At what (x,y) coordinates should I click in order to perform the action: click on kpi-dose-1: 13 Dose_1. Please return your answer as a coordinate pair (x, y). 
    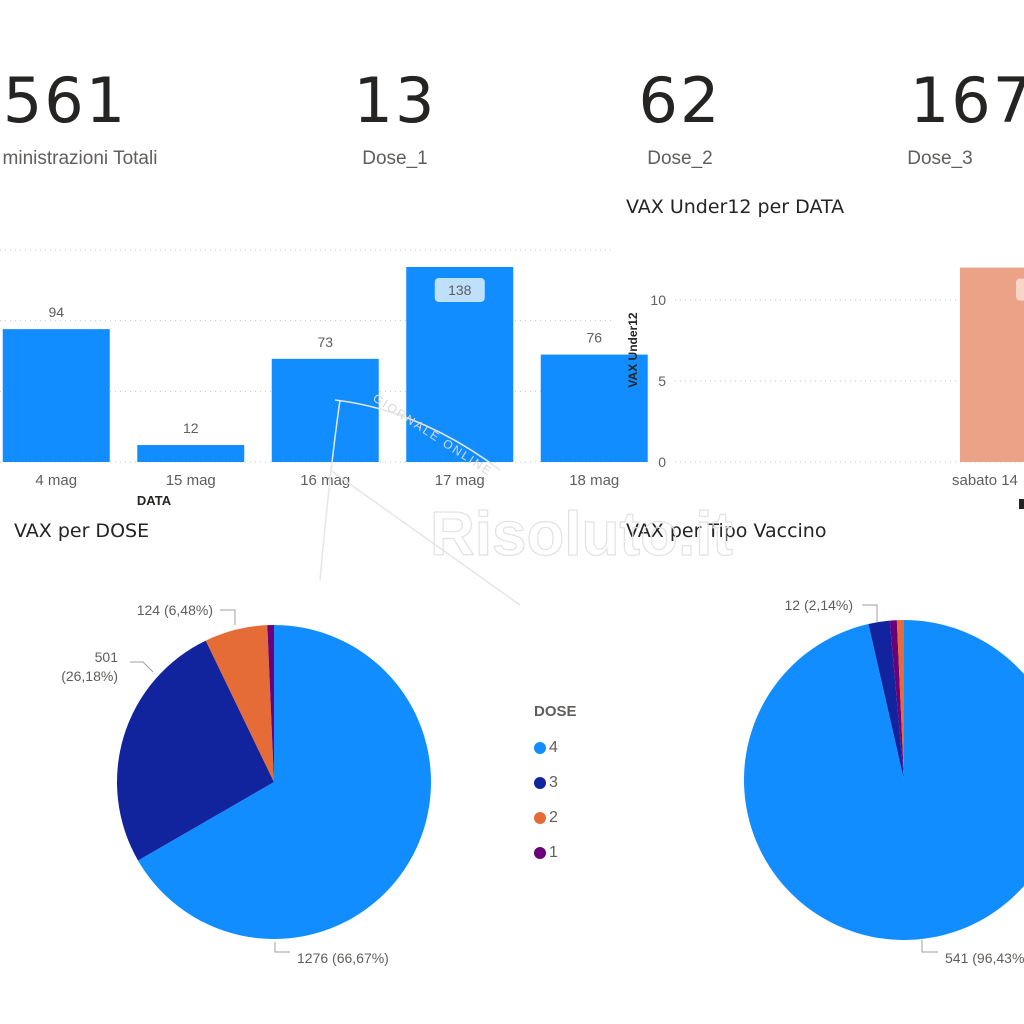
    Looking at the image, I should click on (395, 120).